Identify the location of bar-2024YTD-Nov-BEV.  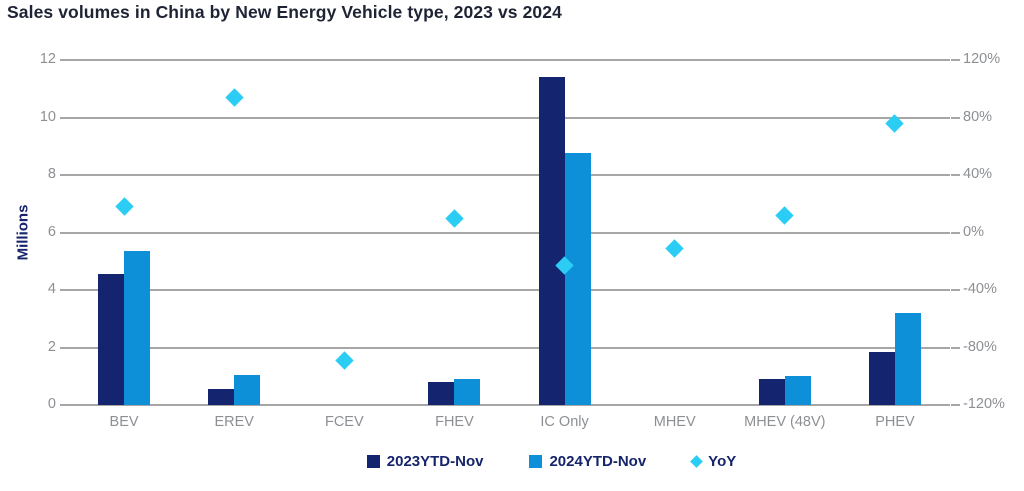
(137, 328).